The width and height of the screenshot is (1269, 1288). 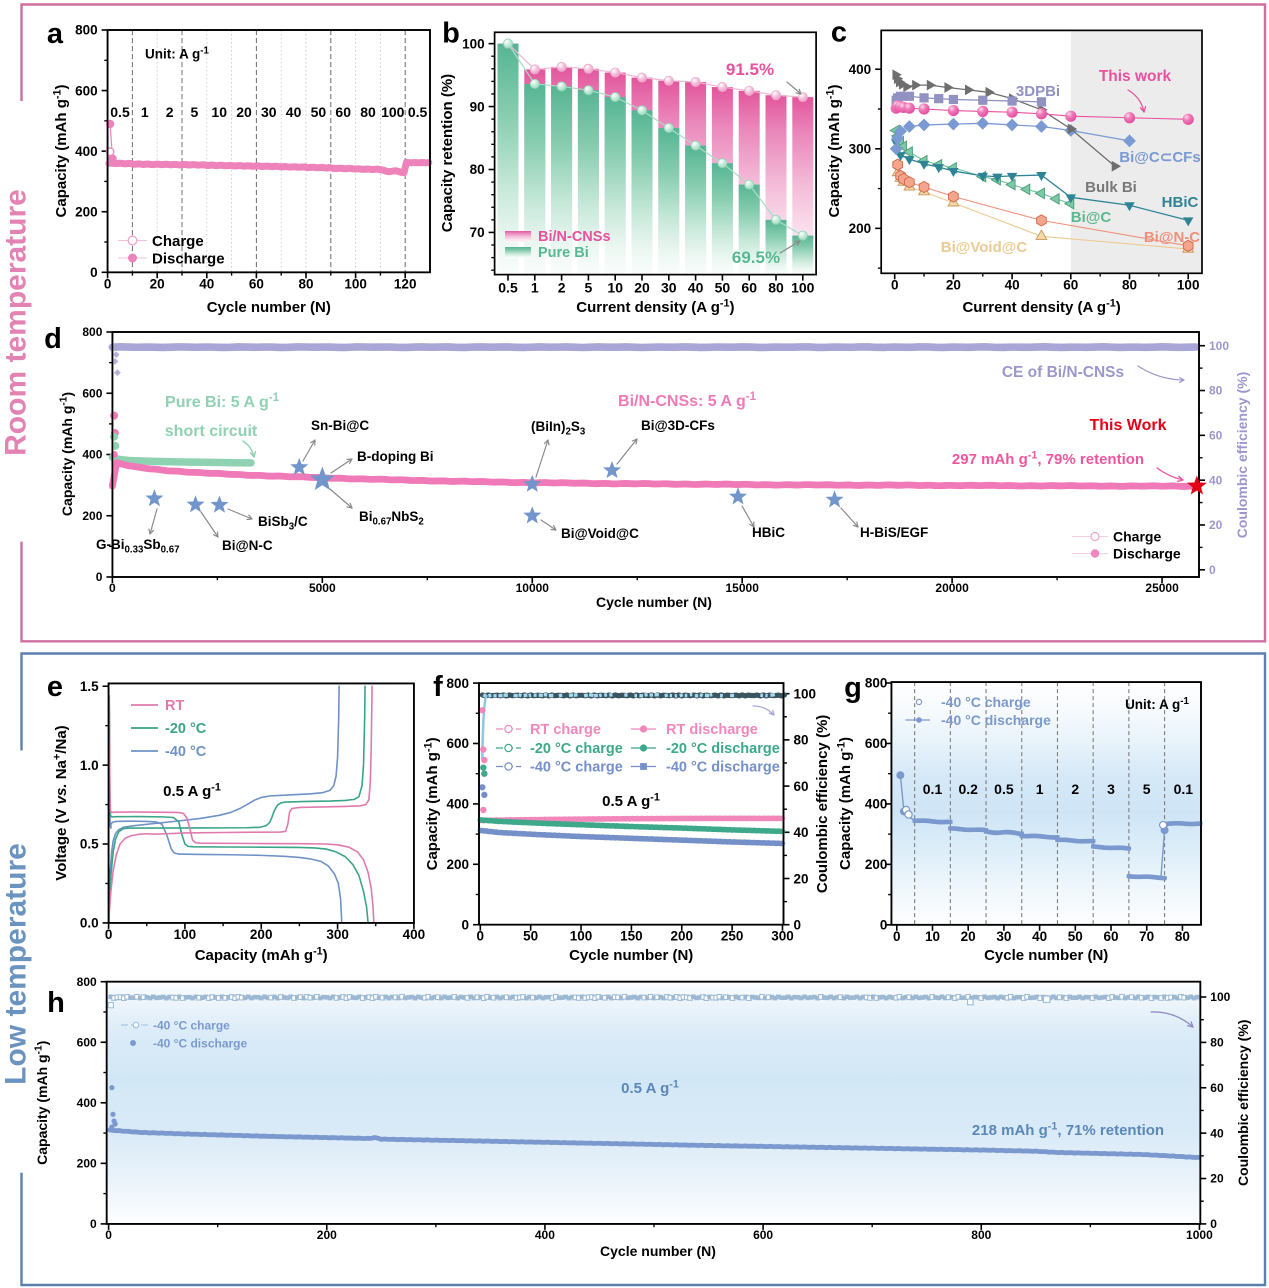 What do you see at coordinates (1184, 789) in the screenshot?
I see `svg-text: 0.1` at bounding box center [1184, 789].